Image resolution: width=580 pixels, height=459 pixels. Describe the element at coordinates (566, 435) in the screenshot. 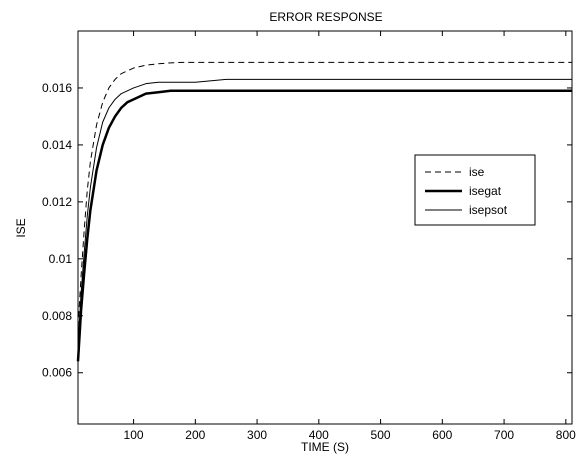

I see `x-tick-label: 800` at that location.